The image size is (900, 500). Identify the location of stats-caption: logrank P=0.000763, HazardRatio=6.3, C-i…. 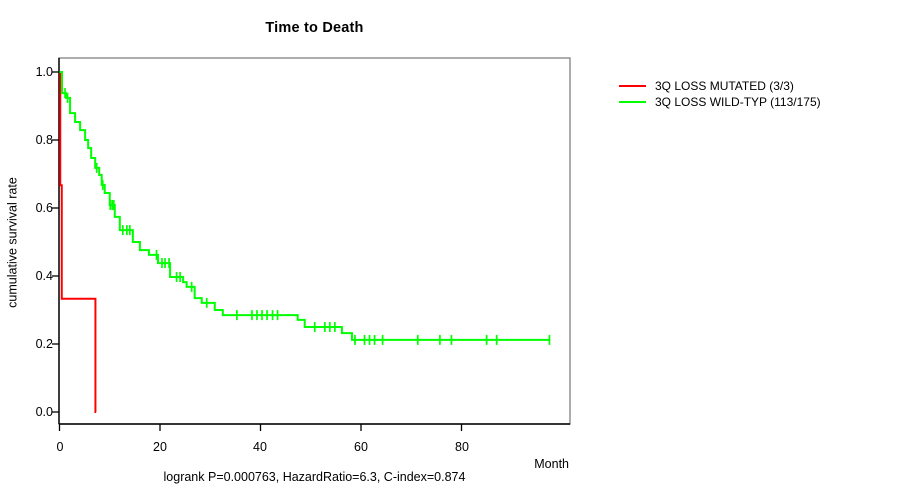
(314, 477).